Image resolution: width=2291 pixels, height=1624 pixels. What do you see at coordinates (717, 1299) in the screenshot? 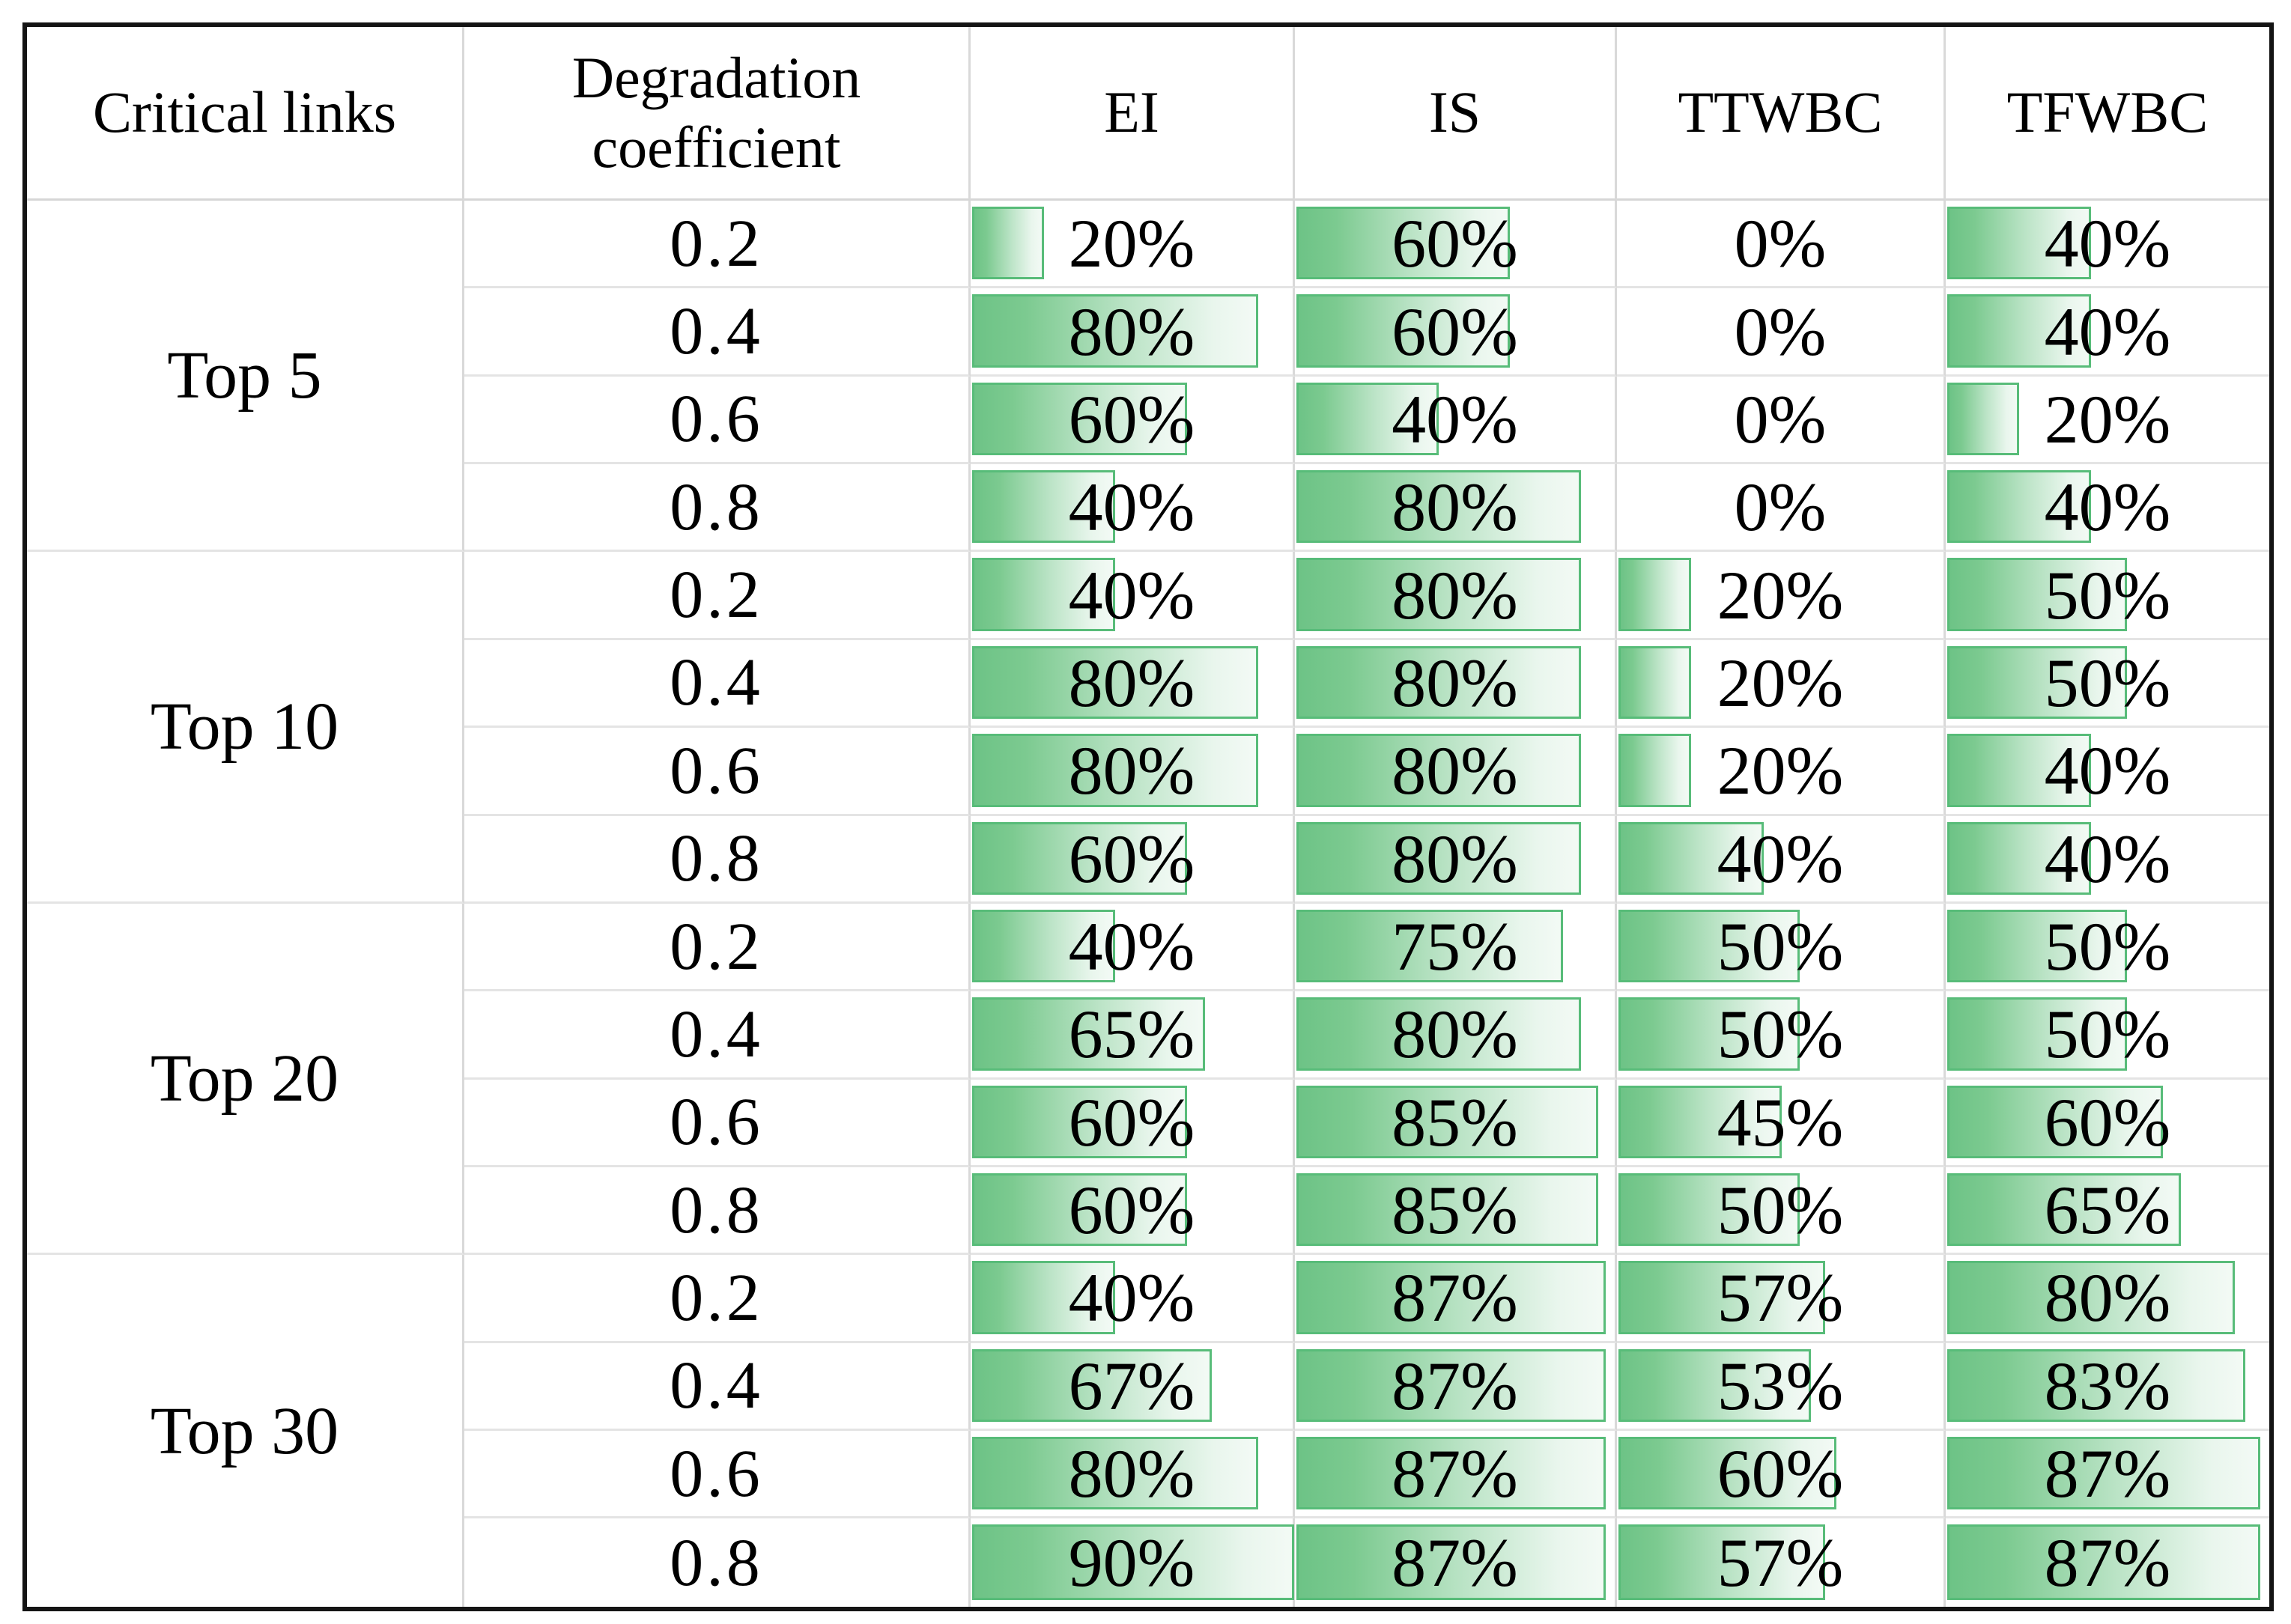
I see `coefficient-cell-top-30-0.2: 0.2` at bounding box center [717, 1299].